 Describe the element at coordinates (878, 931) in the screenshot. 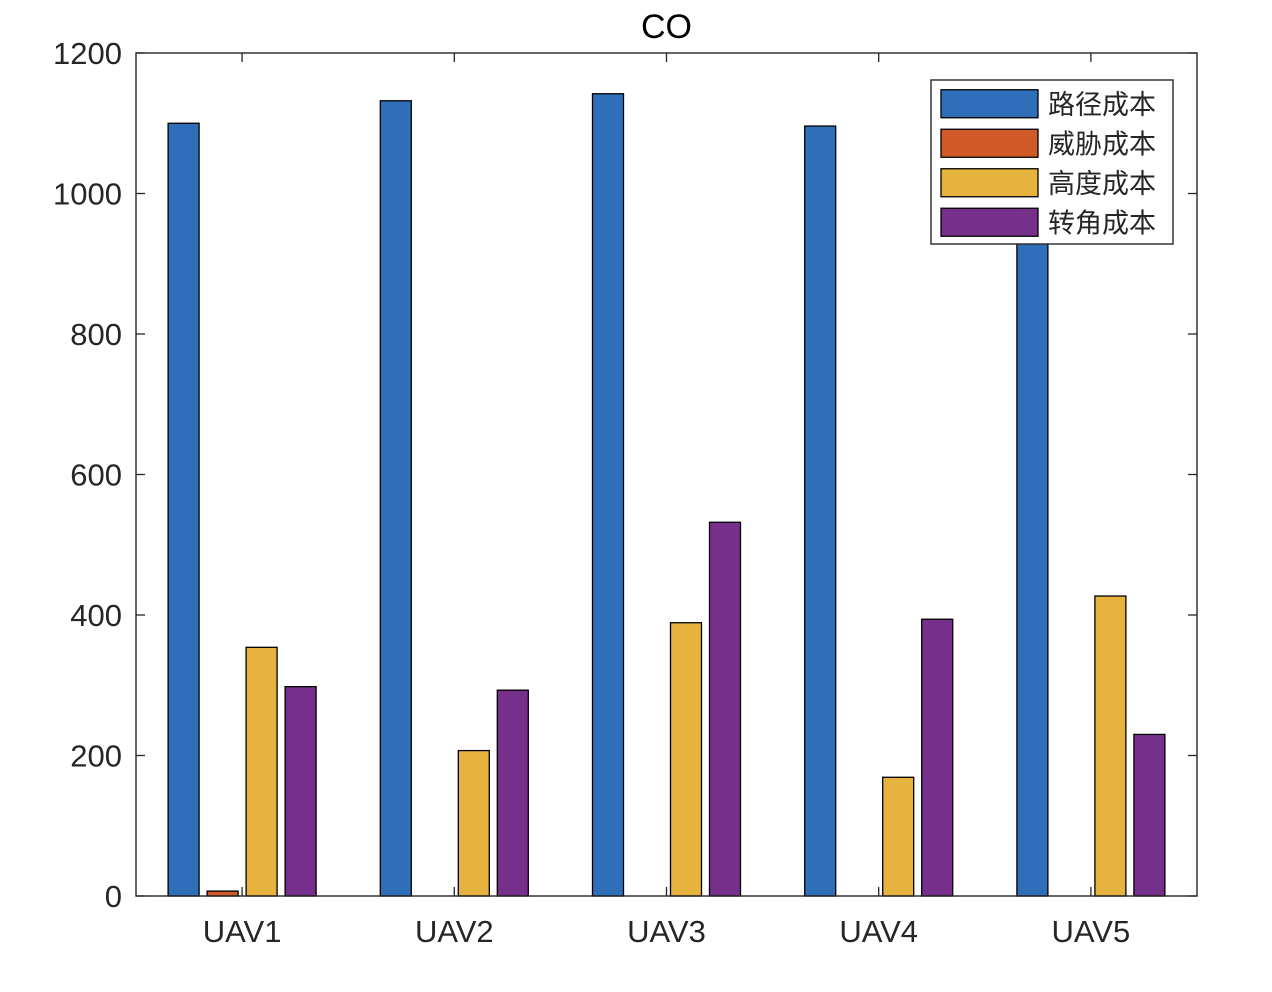

I see `x-tick-label: UAV4` at that location.